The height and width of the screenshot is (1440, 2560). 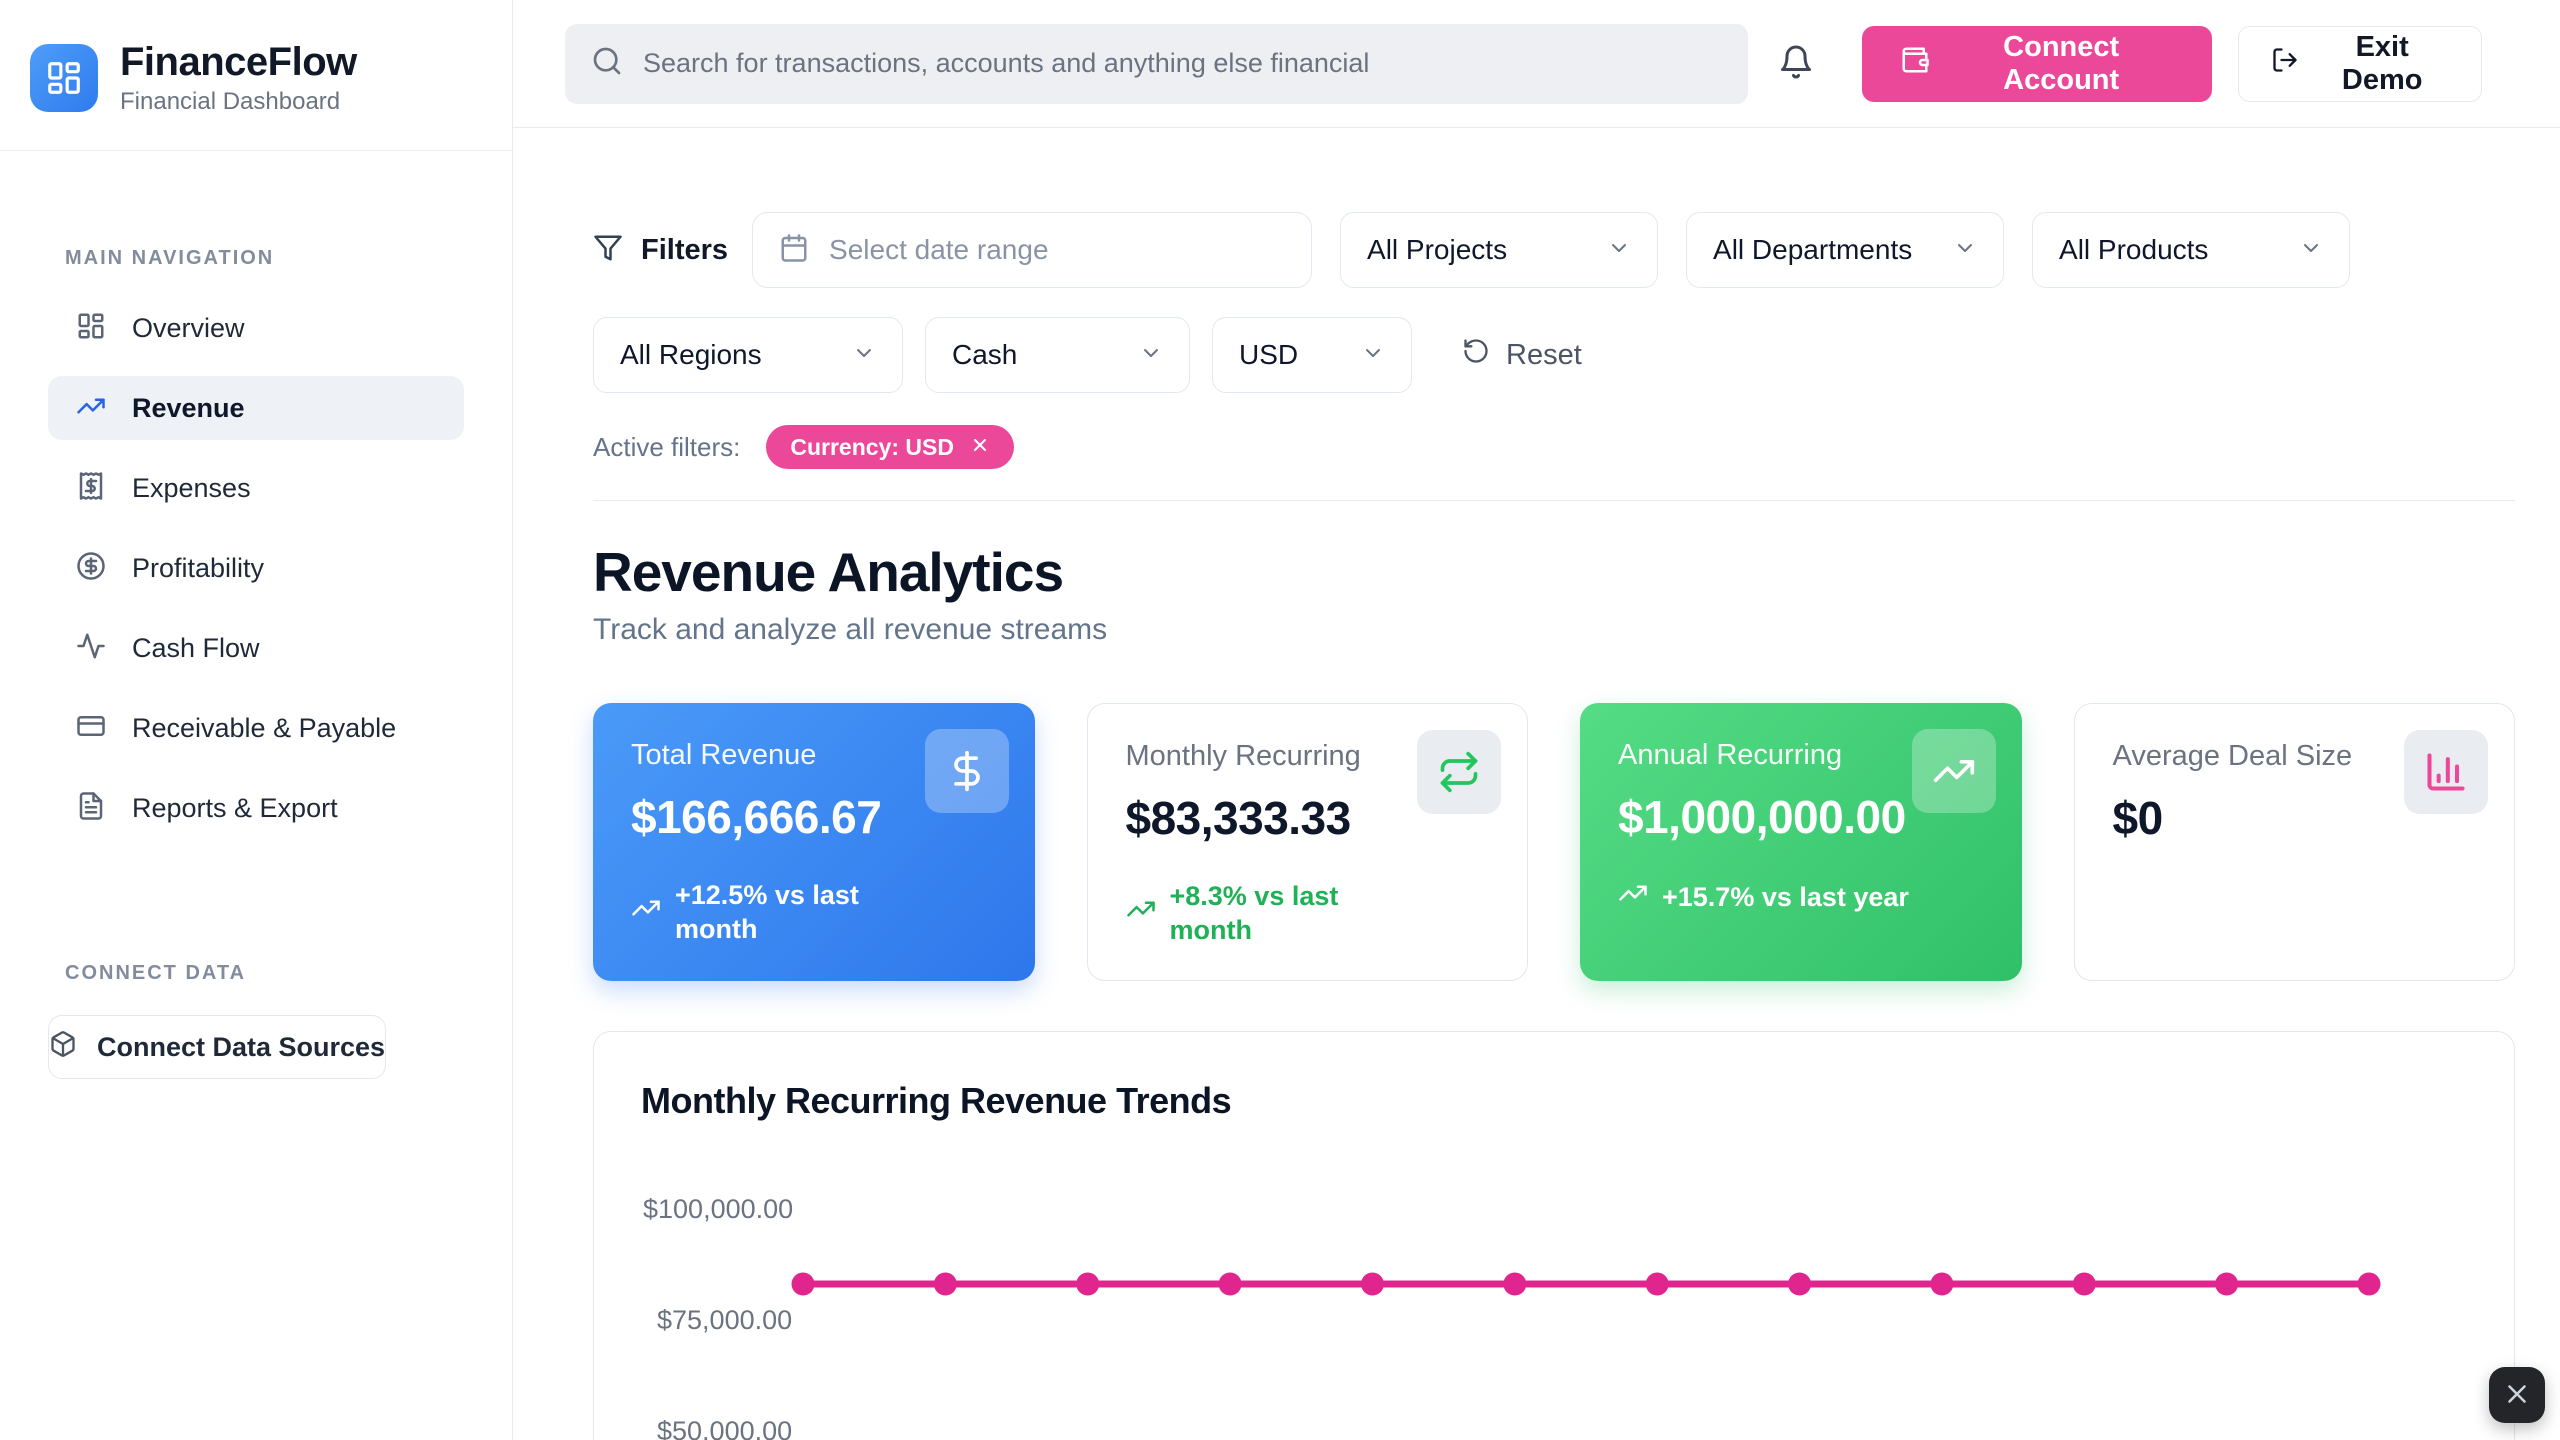 What do you see at coordinates (196, 647) in the screenshot?
I see `sidebar-item-label: Cash Flow` at bounding box center [196, 647].